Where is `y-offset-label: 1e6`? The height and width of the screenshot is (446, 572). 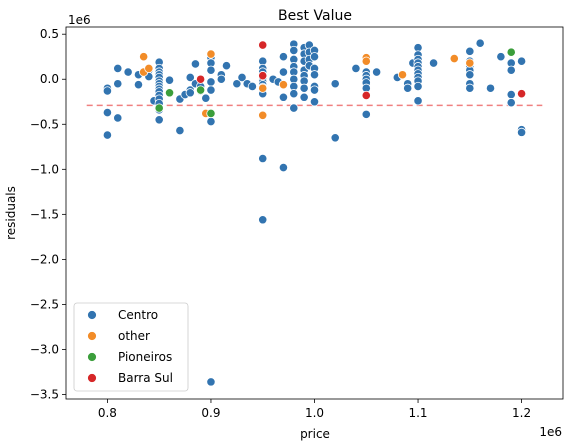
y-offset-label: 1e6 is located at coordinates (79, 20).